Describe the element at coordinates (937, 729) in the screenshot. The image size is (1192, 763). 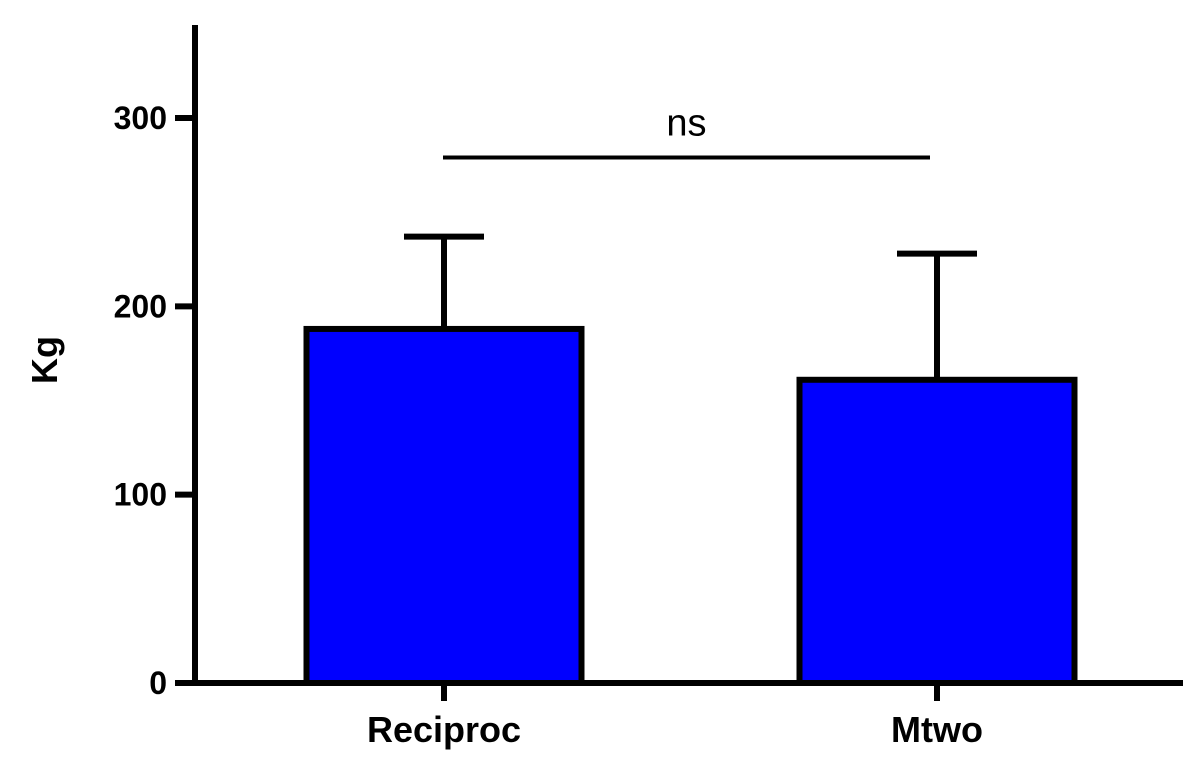
I see `x-tick-label-mtwo: Mtwo` at that location.